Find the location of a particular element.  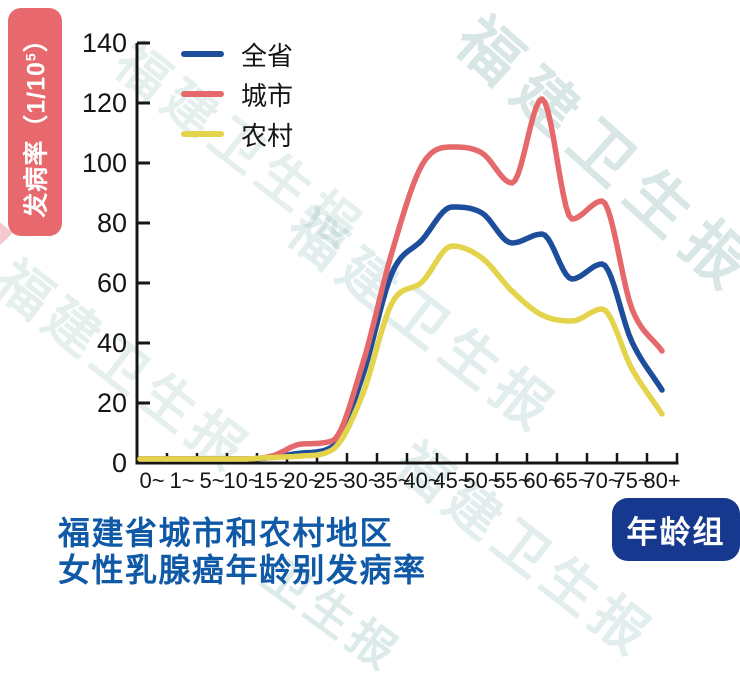

svg-text: 40 is located at coordinates (112, 343).